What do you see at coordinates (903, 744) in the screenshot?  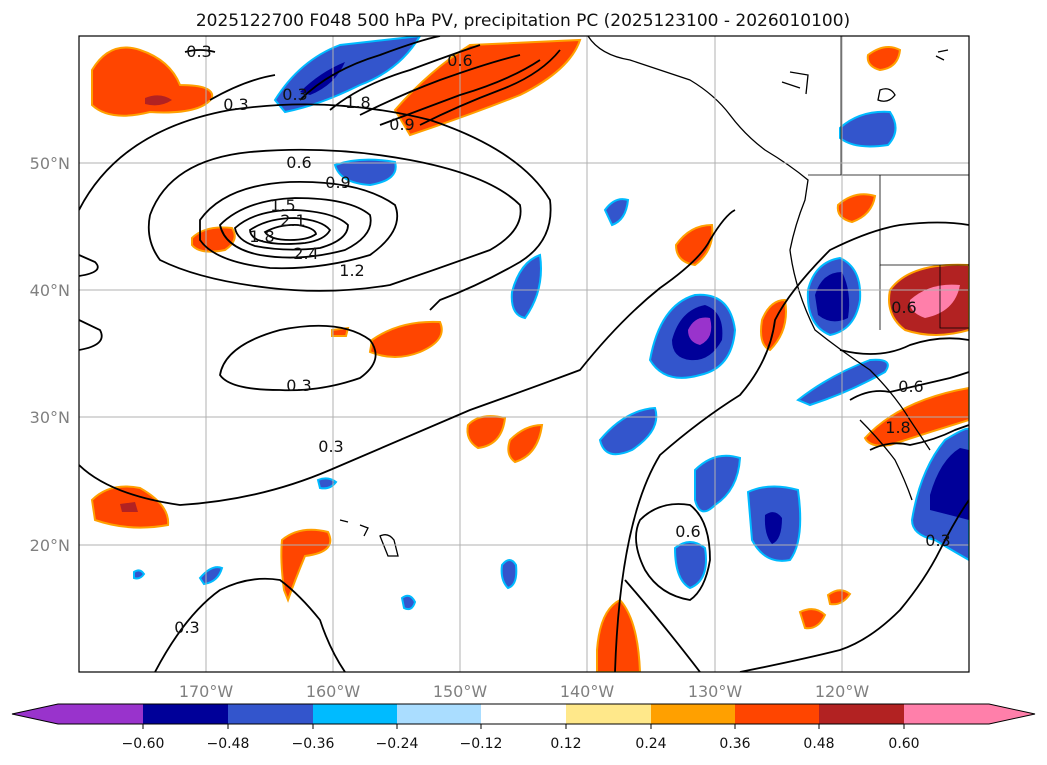 I see `colorbar-tick-label: 0.60` at bounding box center [903, 744].